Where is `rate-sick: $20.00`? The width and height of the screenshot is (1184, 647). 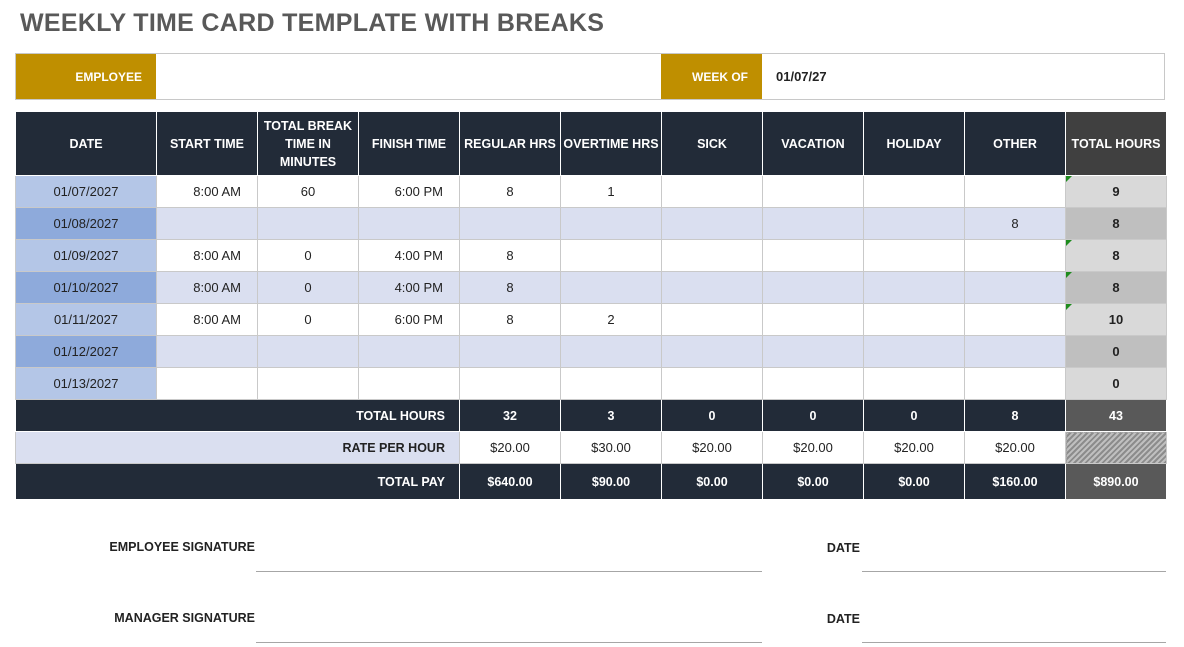 rate-sick: $20.00 is located at coordinates (712, 447).